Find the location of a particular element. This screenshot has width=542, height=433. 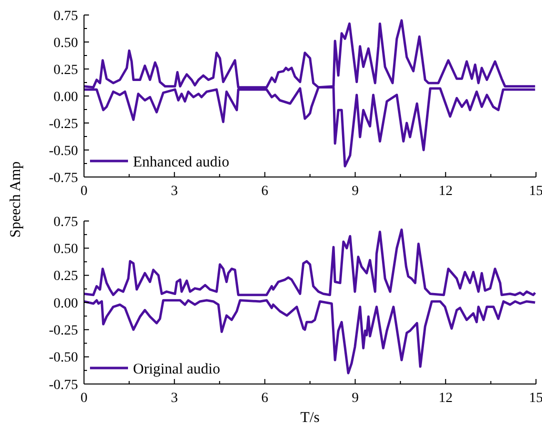

y-axis-title: Speech Amp is located at coordinates (16, 199).